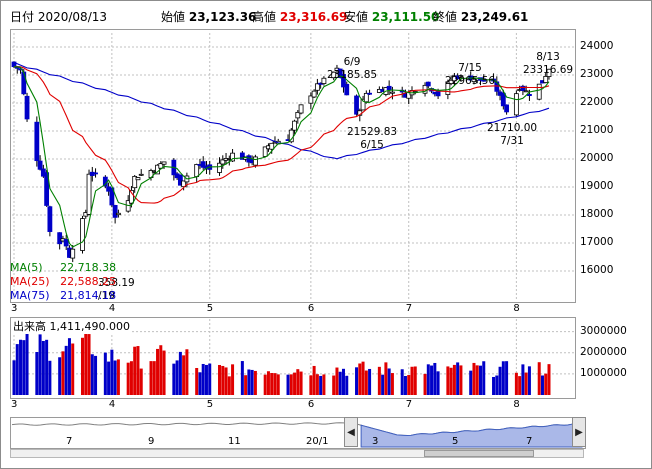 The width and height of the screenshot is (652, 469). What do you see at coordinates (297, 453) in the screenshot?
I see `scrollbar` at bounding box center [297, 453].